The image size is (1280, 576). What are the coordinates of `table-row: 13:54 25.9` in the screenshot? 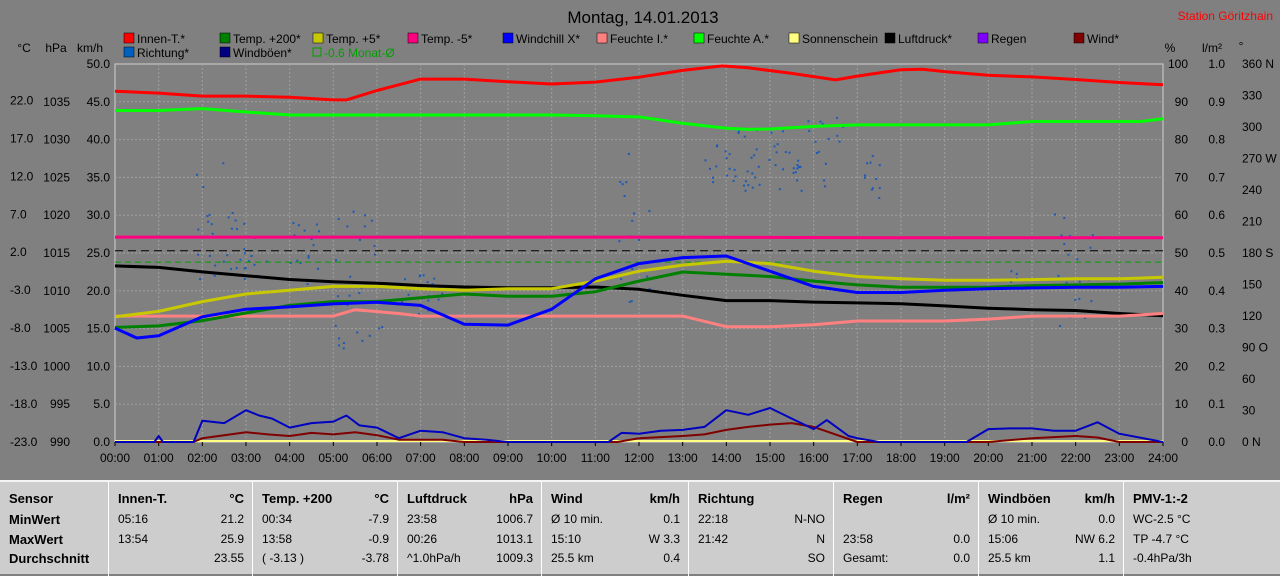 It's located at (181, 540).